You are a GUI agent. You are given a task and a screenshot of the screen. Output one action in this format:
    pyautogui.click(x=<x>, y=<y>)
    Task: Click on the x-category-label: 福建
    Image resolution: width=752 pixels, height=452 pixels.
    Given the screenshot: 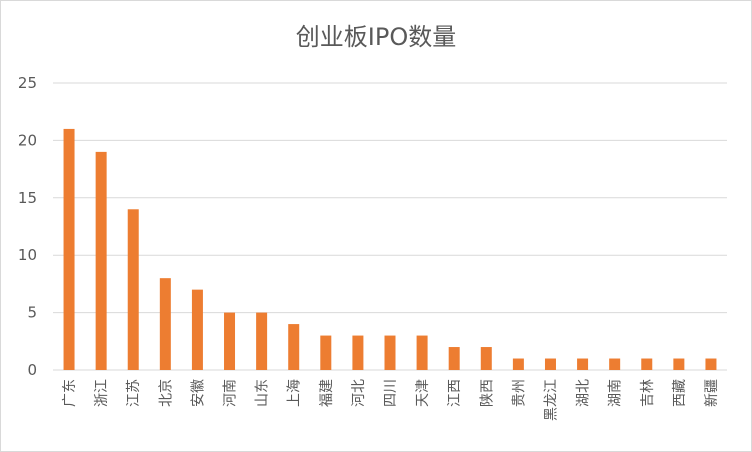 What is the action you would take?
    pyautogui.click(x=327, y=393)
    